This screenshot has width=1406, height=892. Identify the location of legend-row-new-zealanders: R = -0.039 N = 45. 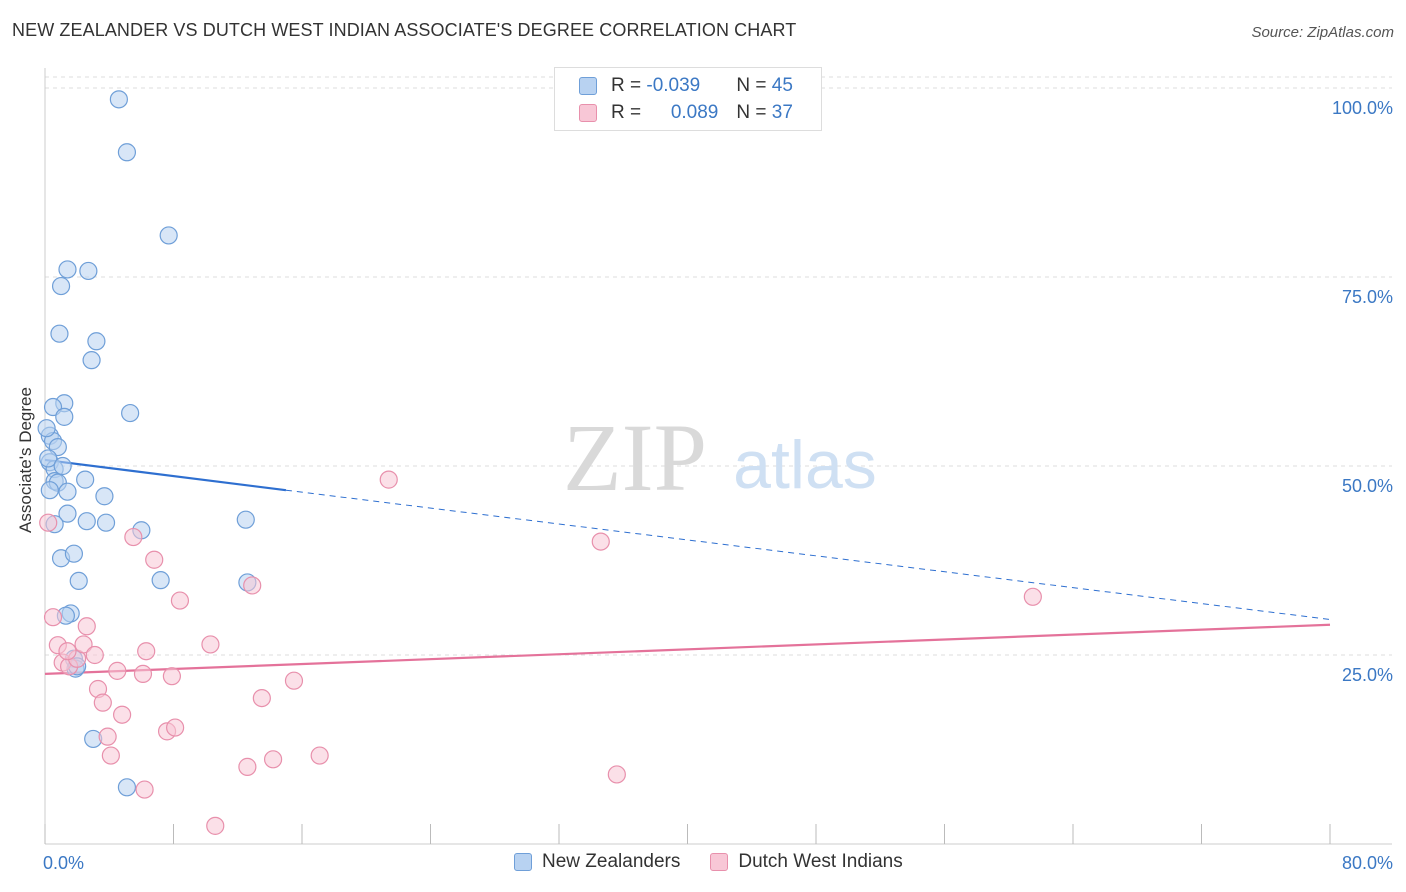
(686, 86).